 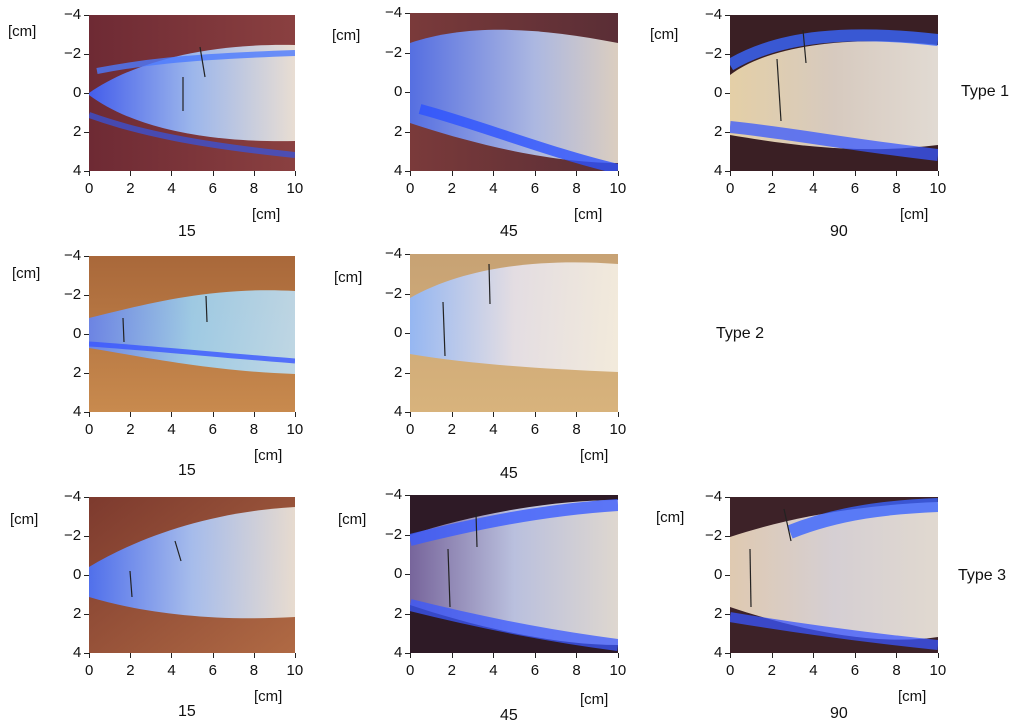 I want to click on panel-caption: 90, so click(x=839, y=713).